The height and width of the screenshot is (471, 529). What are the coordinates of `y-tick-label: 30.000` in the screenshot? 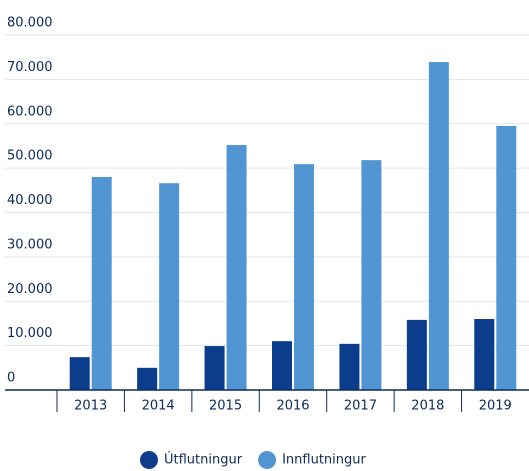 It's located at (30, 244).